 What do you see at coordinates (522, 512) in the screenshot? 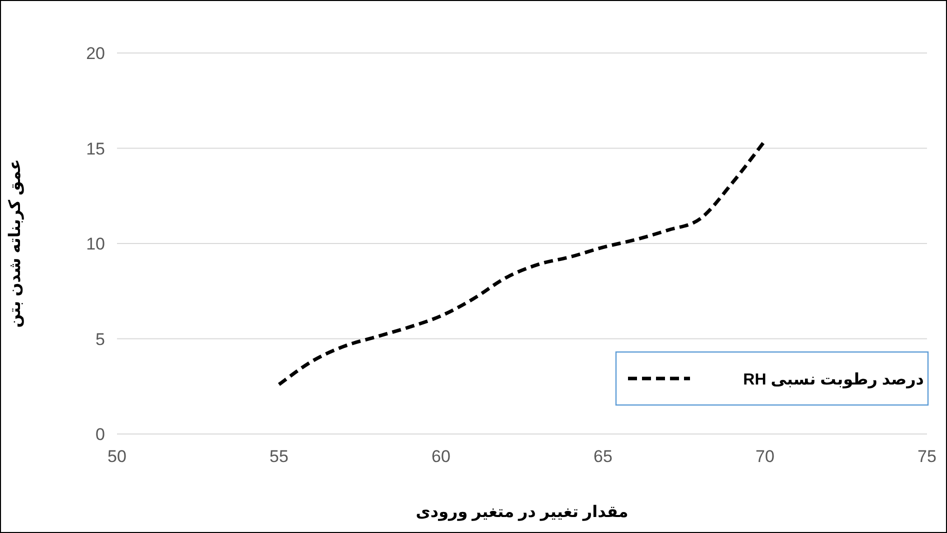
I see `x-axis-title: مقدار تغییر در متغیر ورودی` at bounding box center [522, 512].